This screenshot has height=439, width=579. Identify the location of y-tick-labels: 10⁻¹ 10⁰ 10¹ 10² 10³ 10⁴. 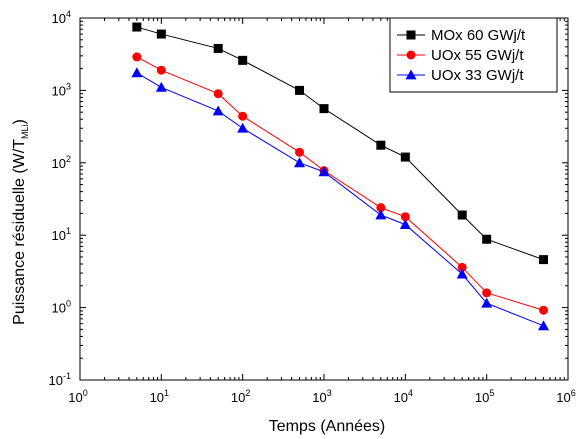
(60, 198).